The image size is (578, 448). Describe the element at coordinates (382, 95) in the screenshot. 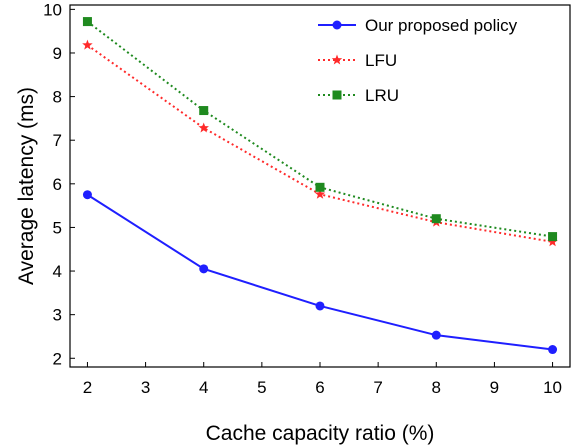

I see `legend-label: LRU` at that location.